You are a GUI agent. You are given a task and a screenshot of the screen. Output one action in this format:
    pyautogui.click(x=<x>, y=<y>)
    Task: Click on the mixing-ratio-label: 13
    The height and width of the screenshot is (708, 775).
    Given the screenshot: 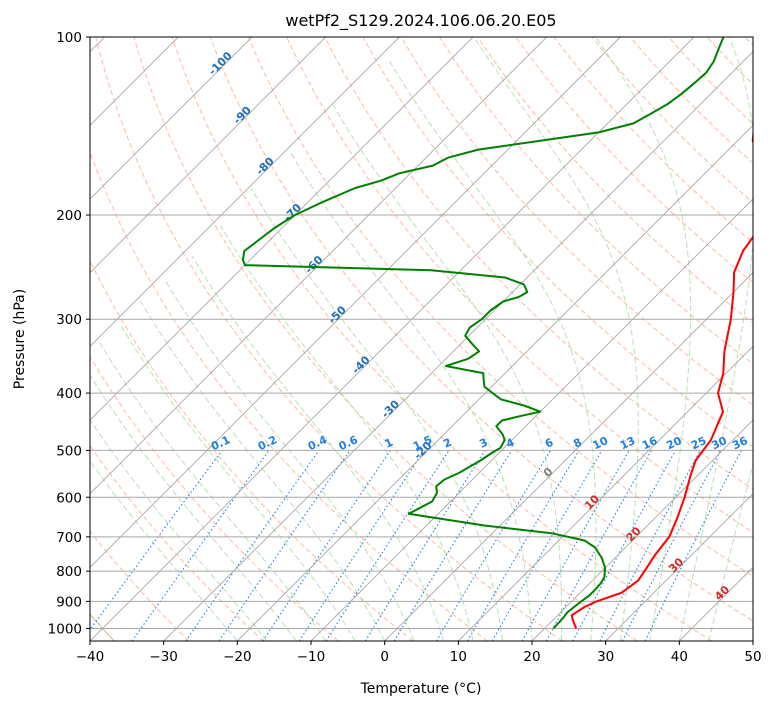 What is the action you would take?
    pyautogui.click(x=627, y=443)
    